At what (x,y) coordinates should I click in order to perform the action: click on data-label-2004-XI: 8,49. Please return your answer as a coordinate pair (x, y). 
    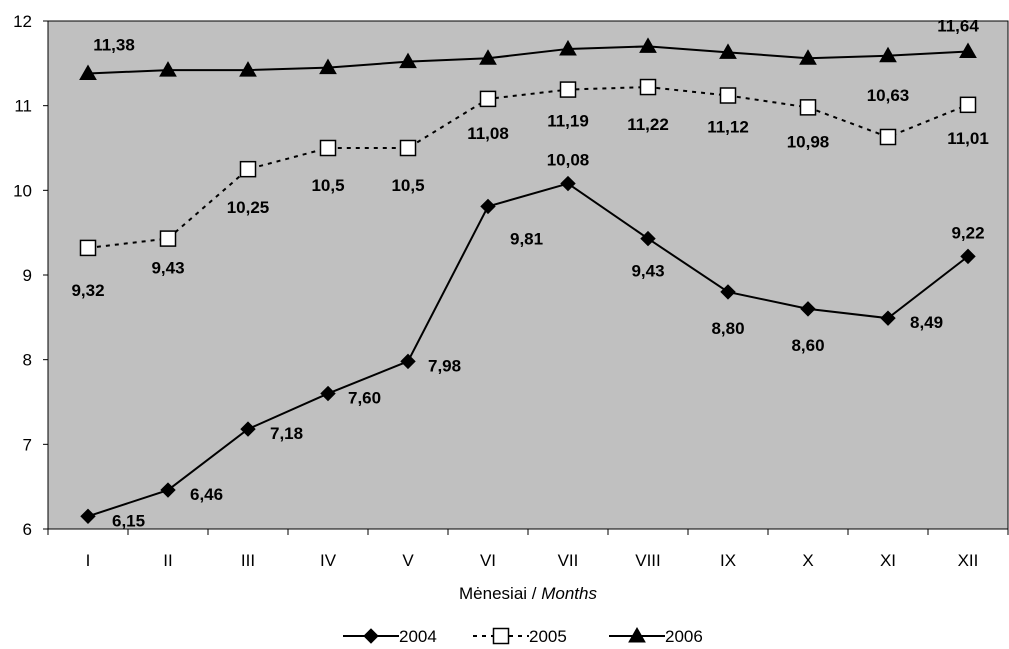
    Looking at the image, I should click on (926, 322).